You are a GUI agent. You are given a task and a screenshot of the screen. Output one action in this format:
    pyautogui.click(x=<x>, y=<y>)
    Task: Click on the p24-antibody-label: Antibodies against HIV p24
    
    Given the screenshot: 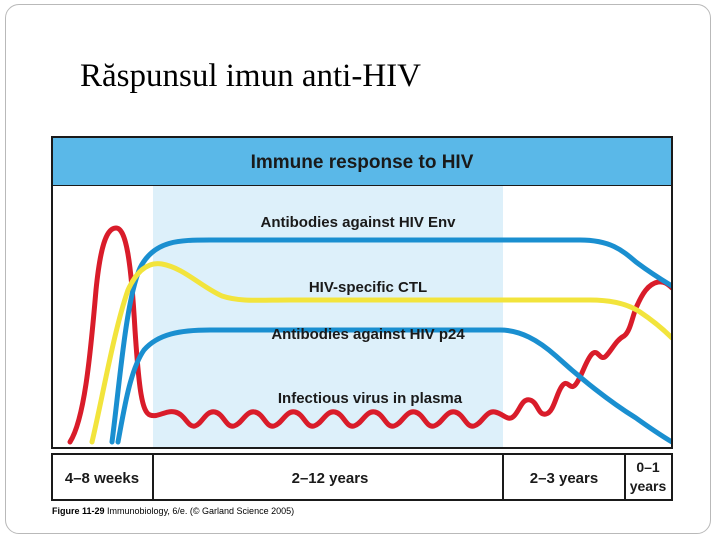 What is the action you would take?
    pyautogui.click(x=368, y=334)
    